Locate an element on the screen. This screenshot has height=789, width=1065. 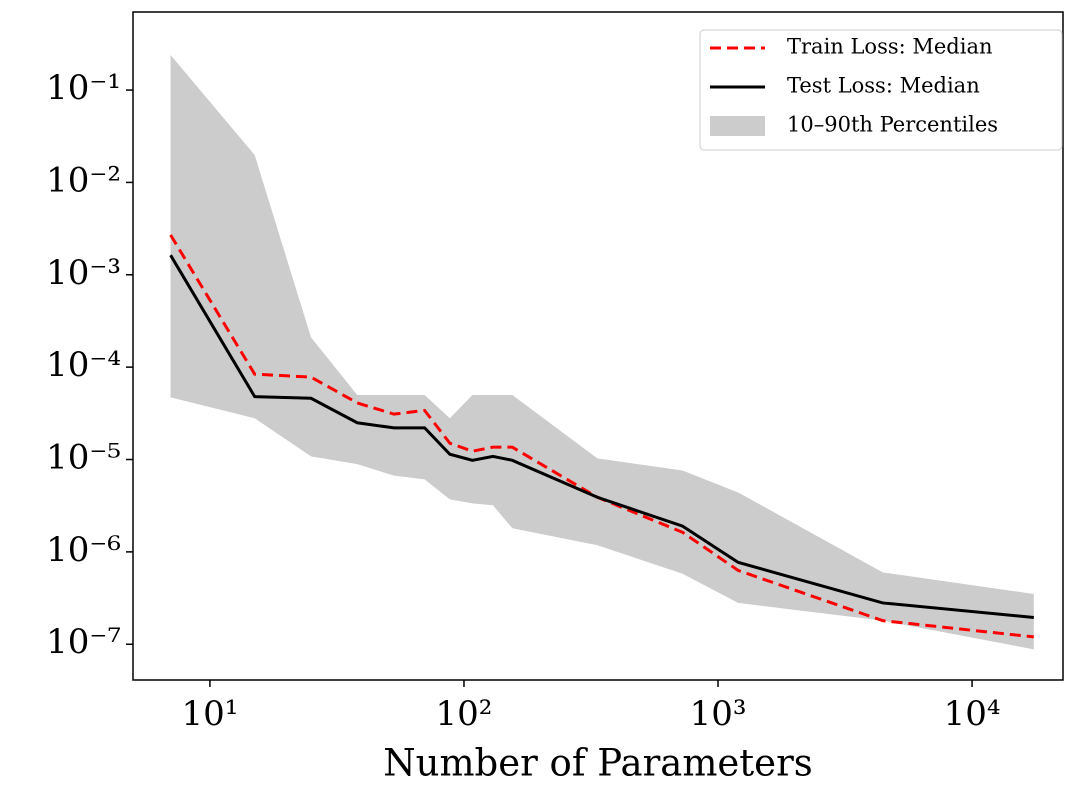
y-tick-label: 10⁻⁴ is located at coordinates (83, 365).